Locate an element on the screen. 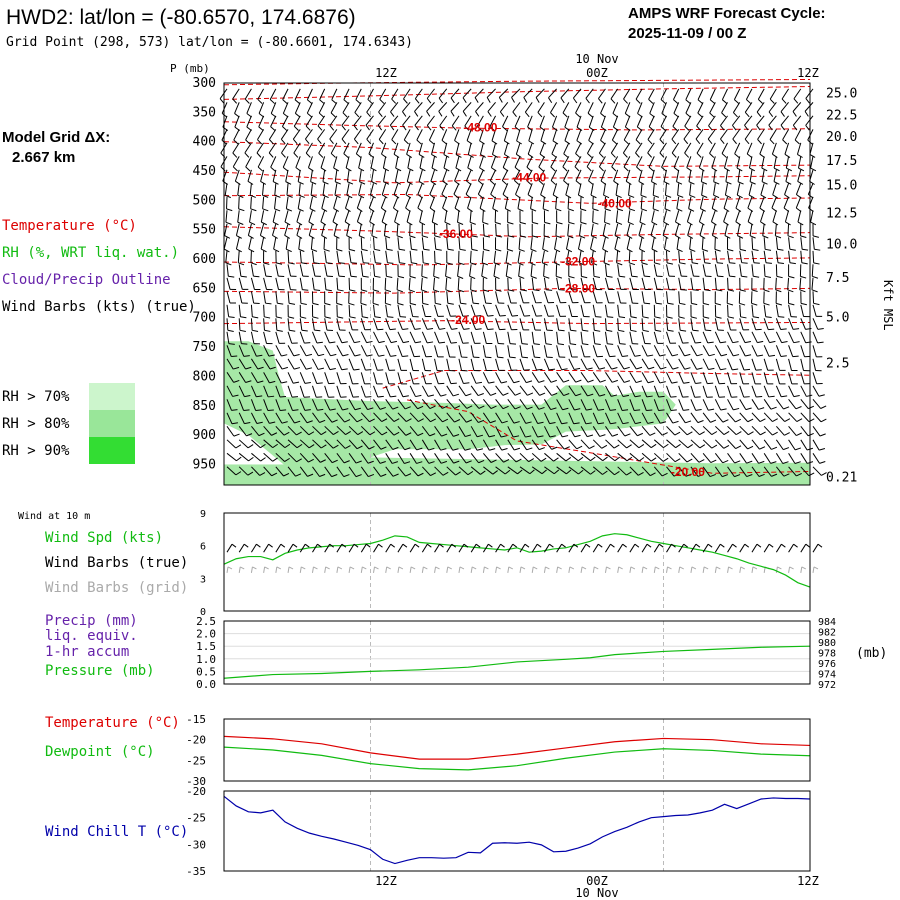  pressure-tick-950: 950 is located at coordinates (204, 464).